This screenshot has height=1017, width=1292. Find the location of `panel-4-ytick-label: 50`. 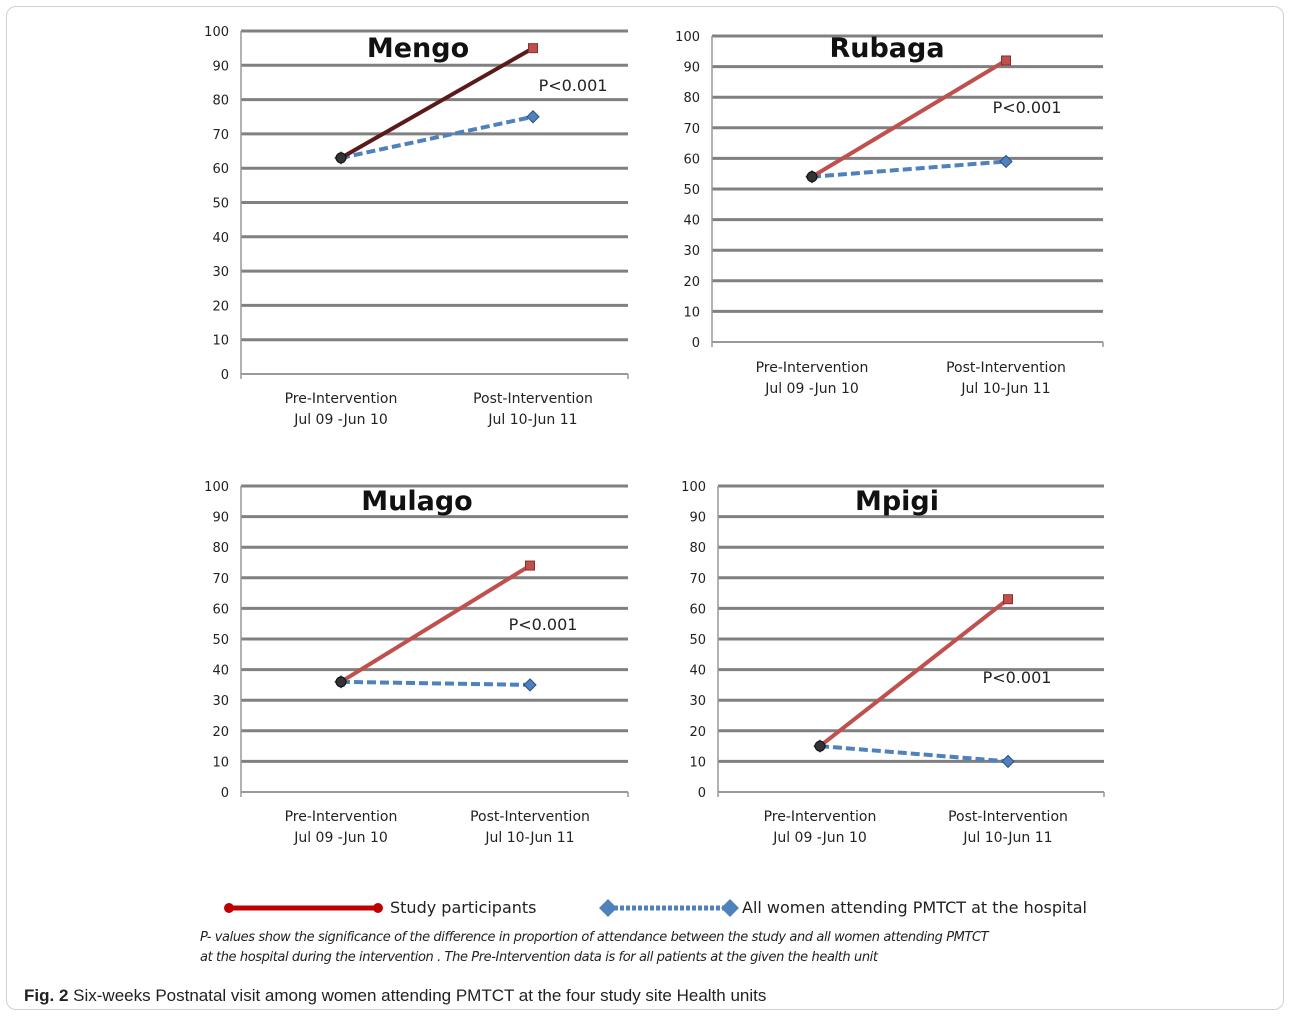

panel-4-ytick-label: 50 is located at coordinates (697, 640).